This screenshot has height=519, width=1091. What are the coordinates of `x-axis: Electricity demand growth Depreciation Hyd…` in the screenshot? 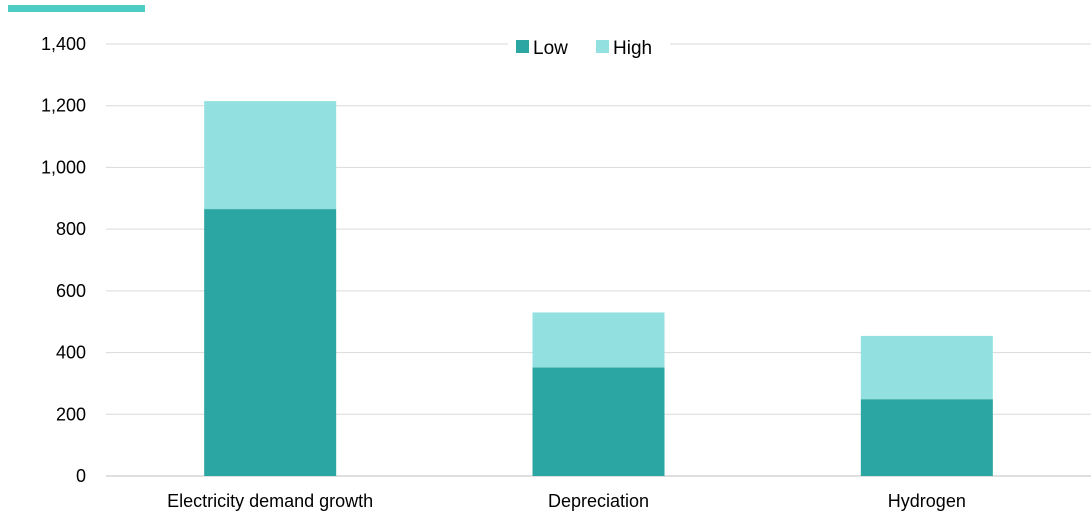 It's located at (566, 501).